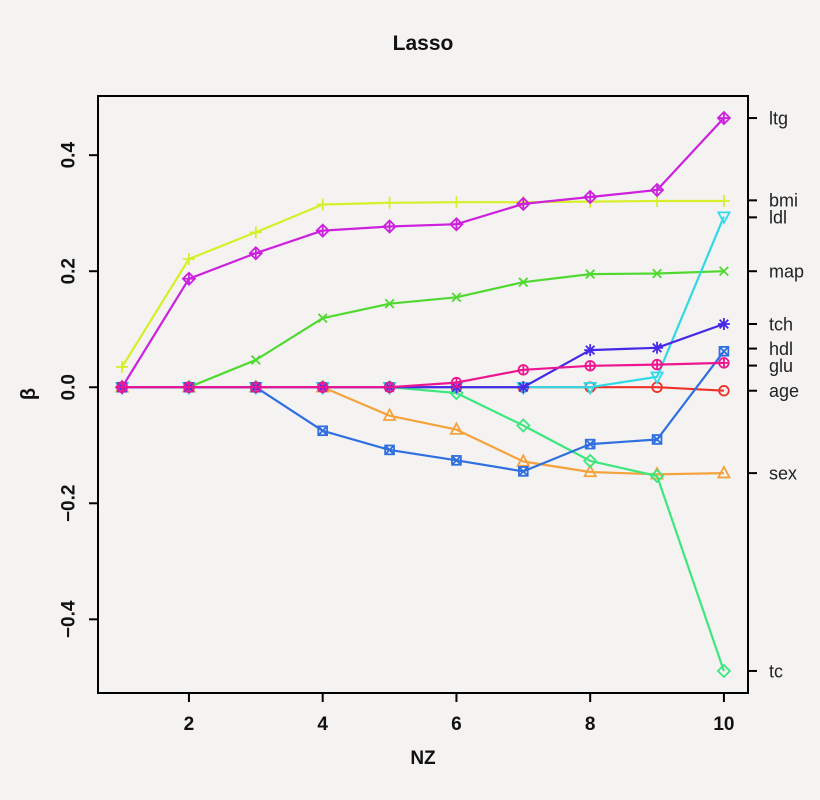 This screenshot has width=820, height=800. Describe the element at coordinates (456, 724) in the screenshot. I see `x-tick-label: 6` at that location.